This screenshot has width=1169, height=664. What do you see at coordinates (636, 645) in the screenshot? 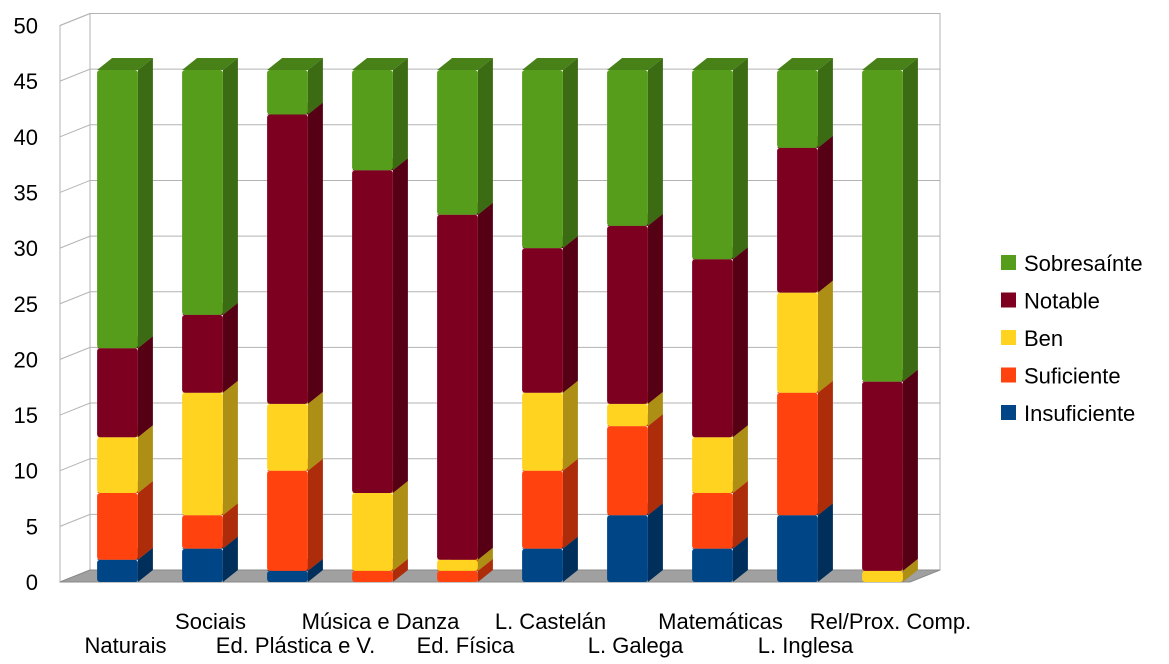
I see `x-tick-label: L. Galega` at bounding box center [636, 645].